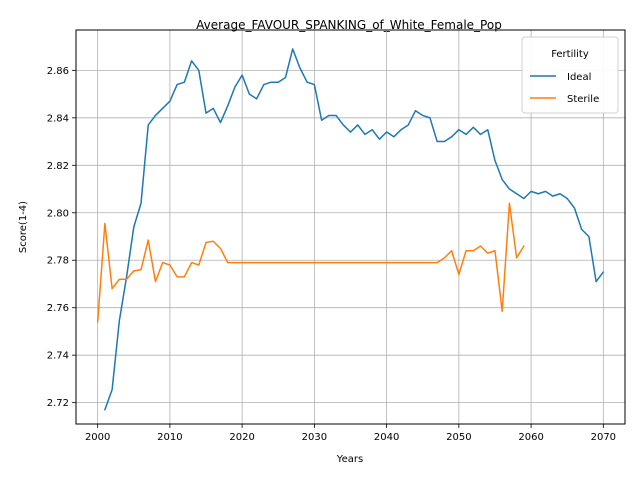 This screenshot has height=480, width=640. I want to click on y-tick-label: 2.72, so click(58, 403).